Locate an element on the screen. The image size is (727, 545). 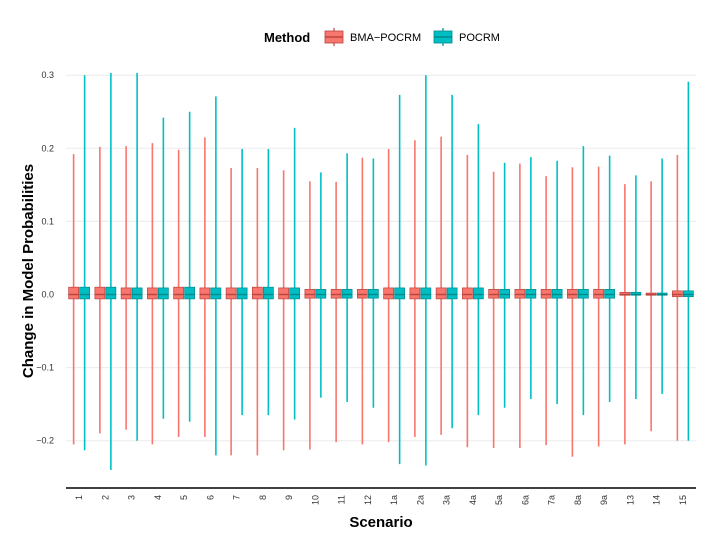
y-tick-label: 0.2 is located at coordinates (47, 148).